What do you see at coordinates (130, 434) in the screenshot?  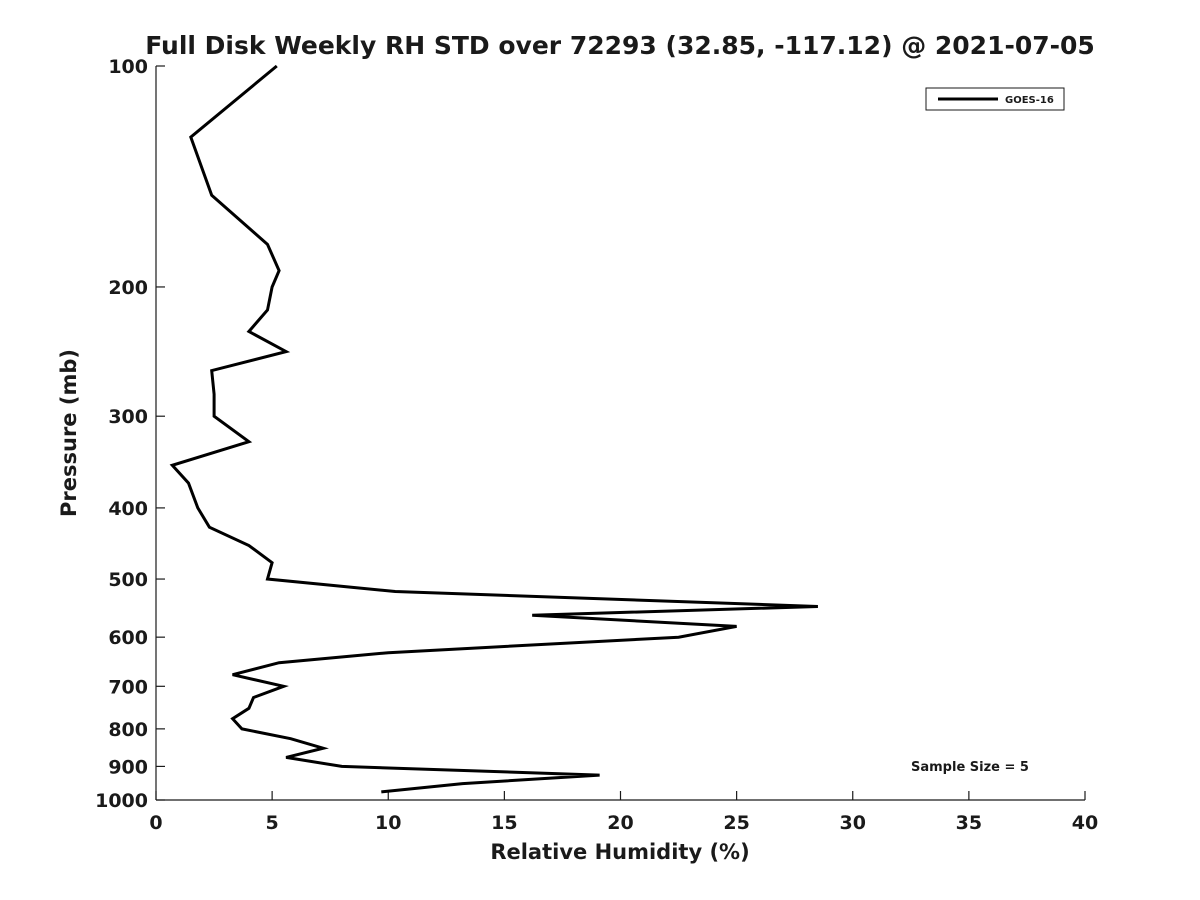 I see `y-ticks: 100 200 300 400 500 600 700 800 900 1000` at bounding box center [130, 434].